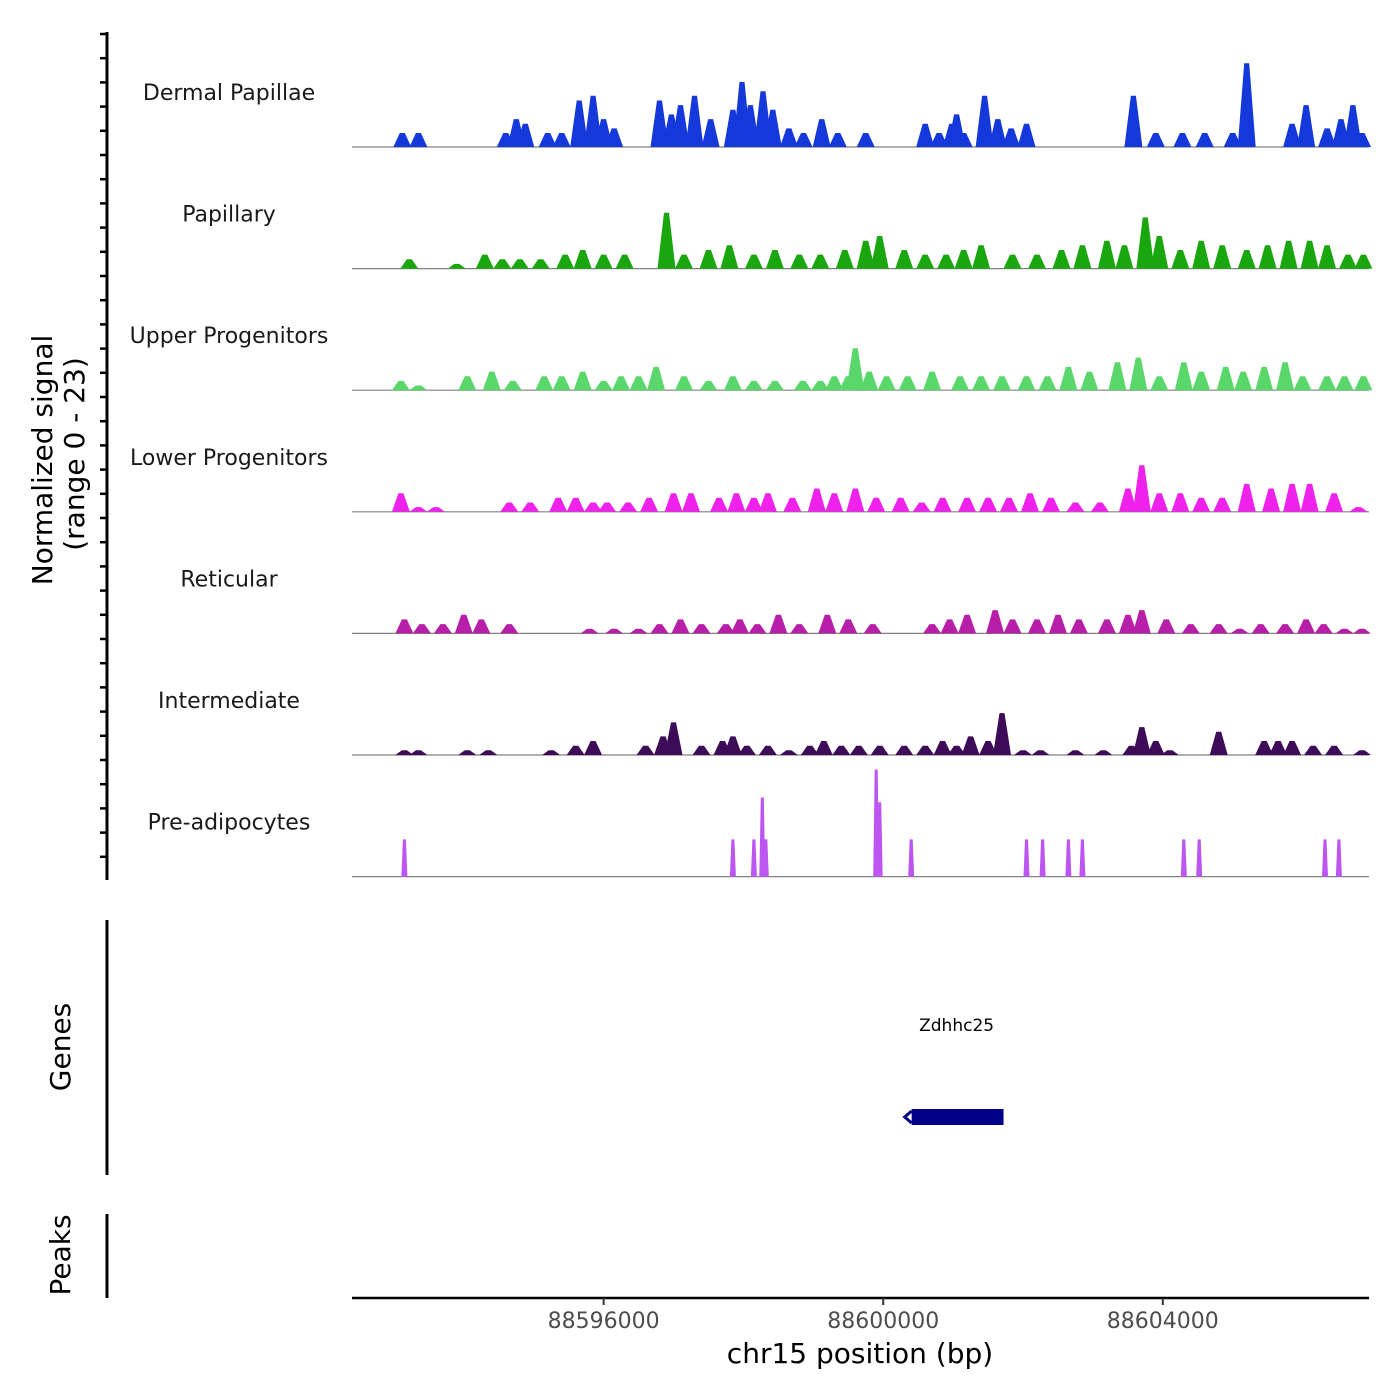  I want to click on track-reticular: Reticular, so click(775, 601).